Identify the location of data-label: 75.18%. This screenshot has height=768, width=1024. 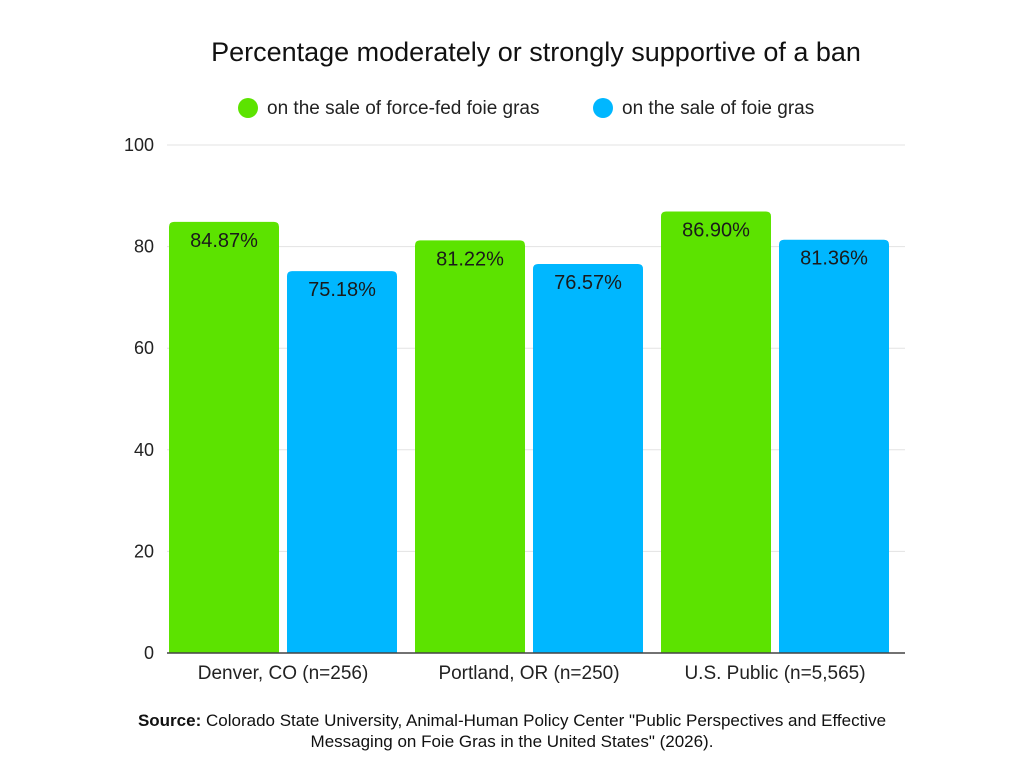
(342, 290).